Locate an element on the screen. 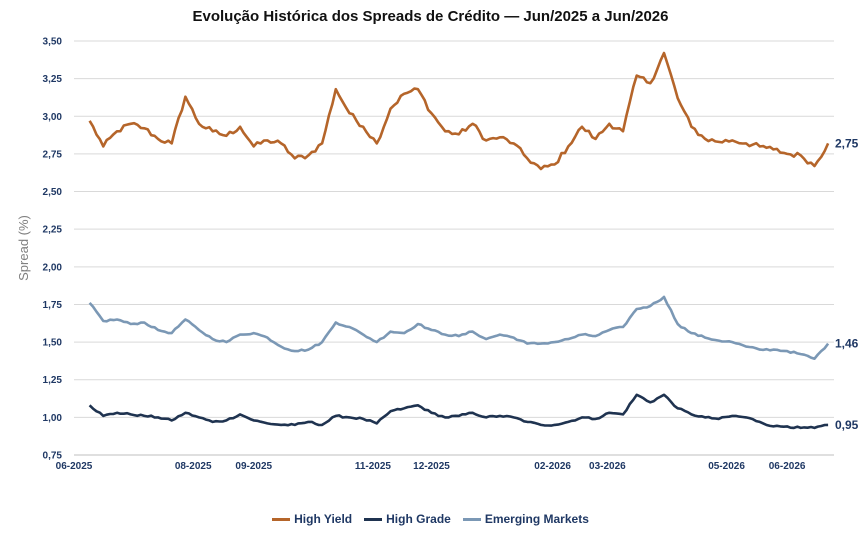  end-label-high-grade: 0,95 is located at coordinates (847, 425).